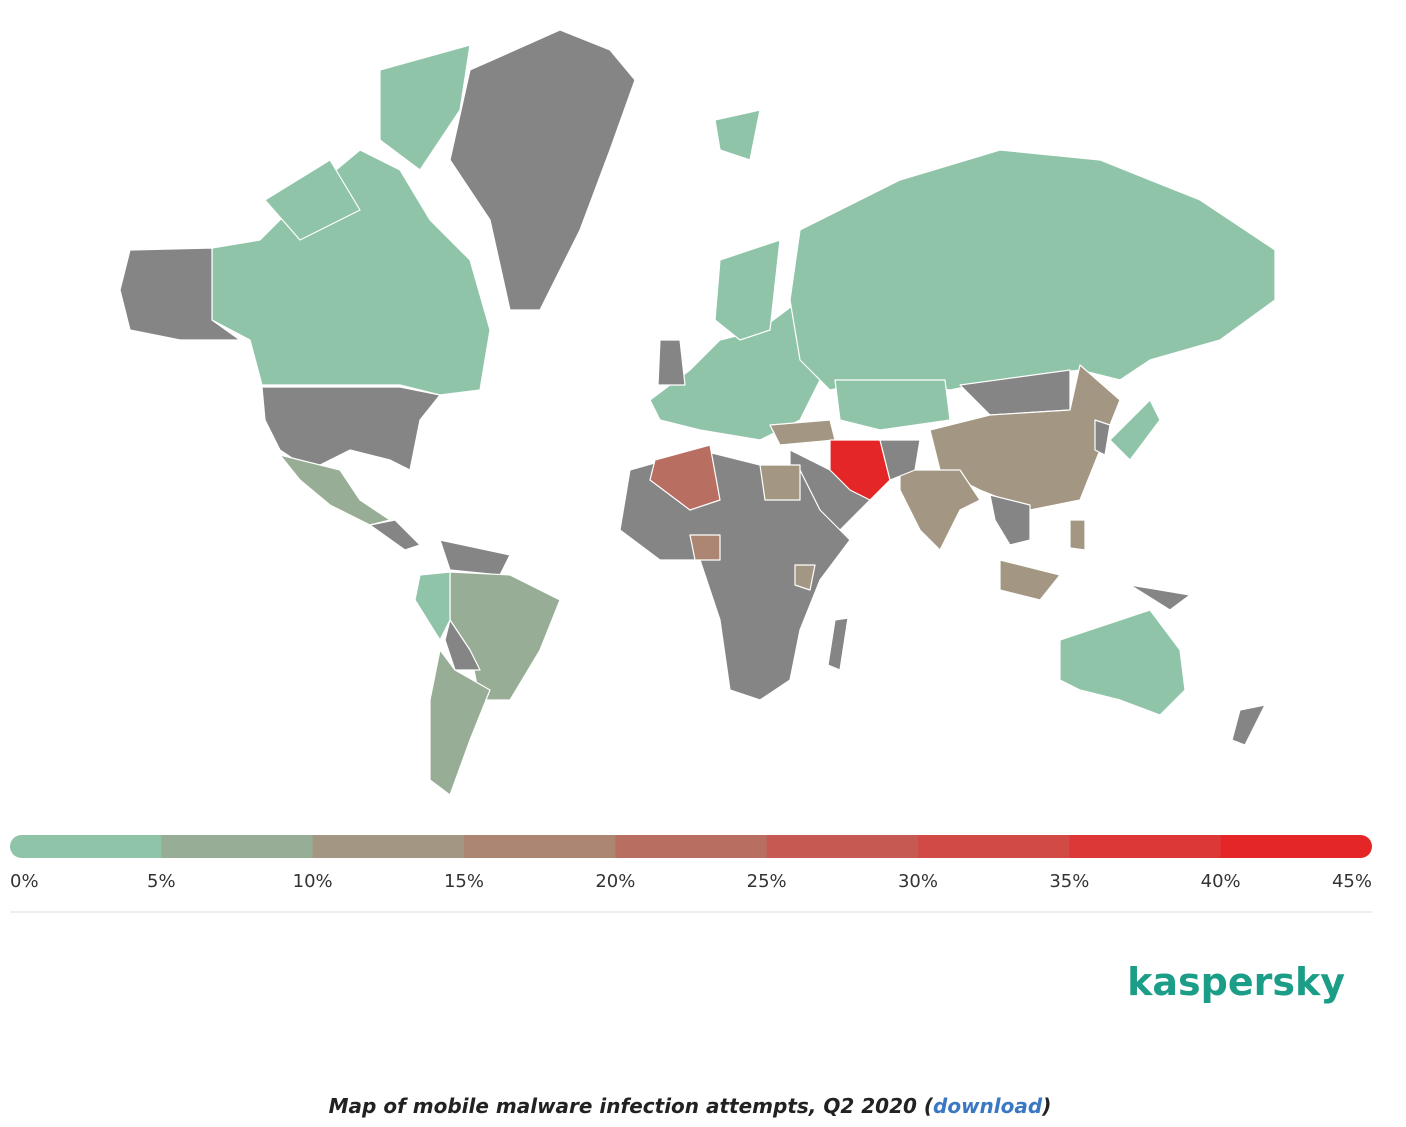 This screenshot has height=1127, width=1406. What do you see at coordinates (1047, 1106) in the screenshot?
I see `caption-close: )` at bounding box center [1047, 1106].